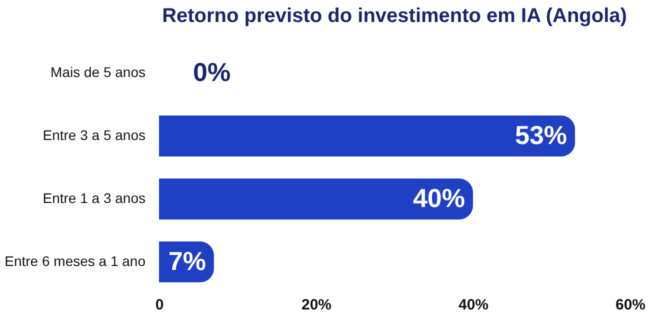  What do you see at coordinates (159, 305) in the screenshot?
I see `x-tick-label: 0` at bounding box center [159, 305].